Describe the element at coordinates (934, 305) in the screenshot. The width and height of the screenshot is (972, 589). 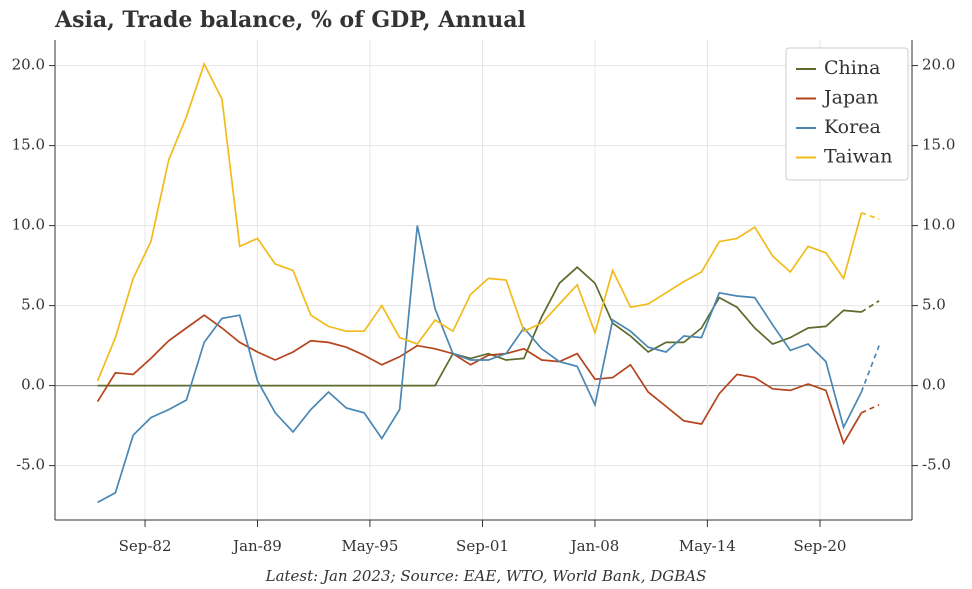
I see `y2-tick-label: 5.0` at that location.